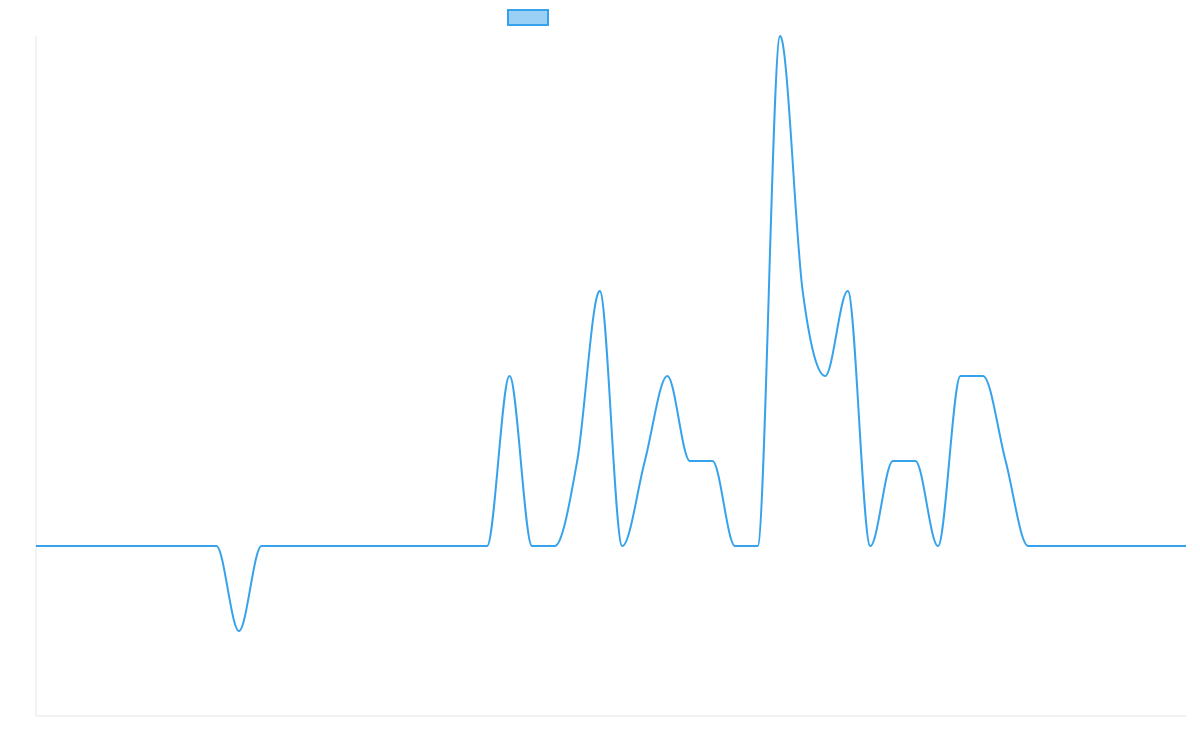  I want to click on legend-swatch, so click(528, 17).